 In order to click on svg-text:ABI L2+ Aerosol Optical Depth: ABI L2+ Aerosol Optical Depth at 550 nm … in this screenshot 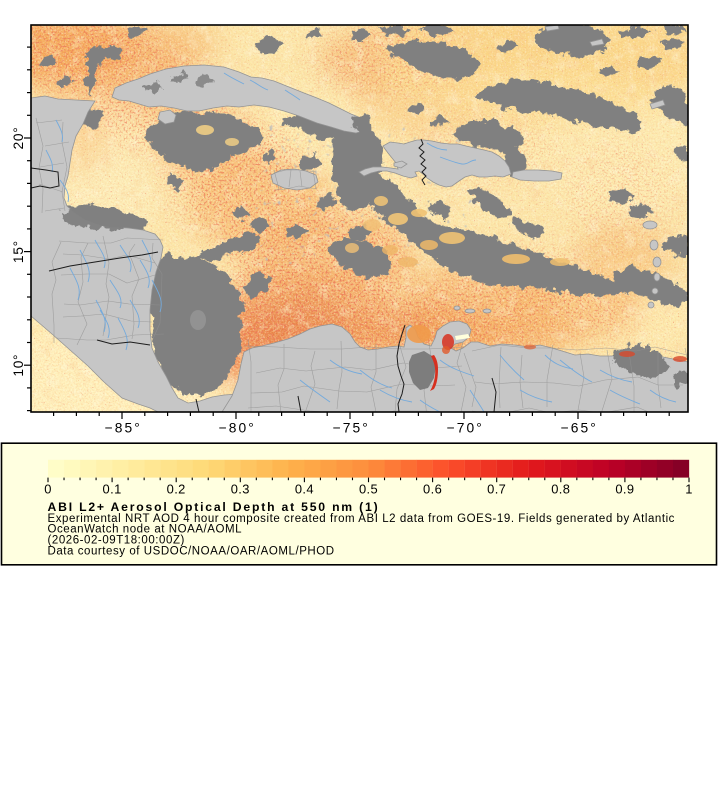, I will do `click(214, 507)`.